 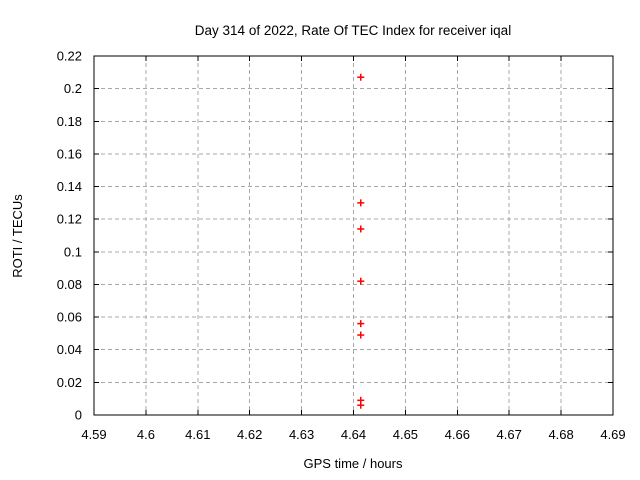 What do you see at coordinates (612, 434) in the screenshot?
I see `x-tick-label: 4.69` at bounding box center [612, 434].